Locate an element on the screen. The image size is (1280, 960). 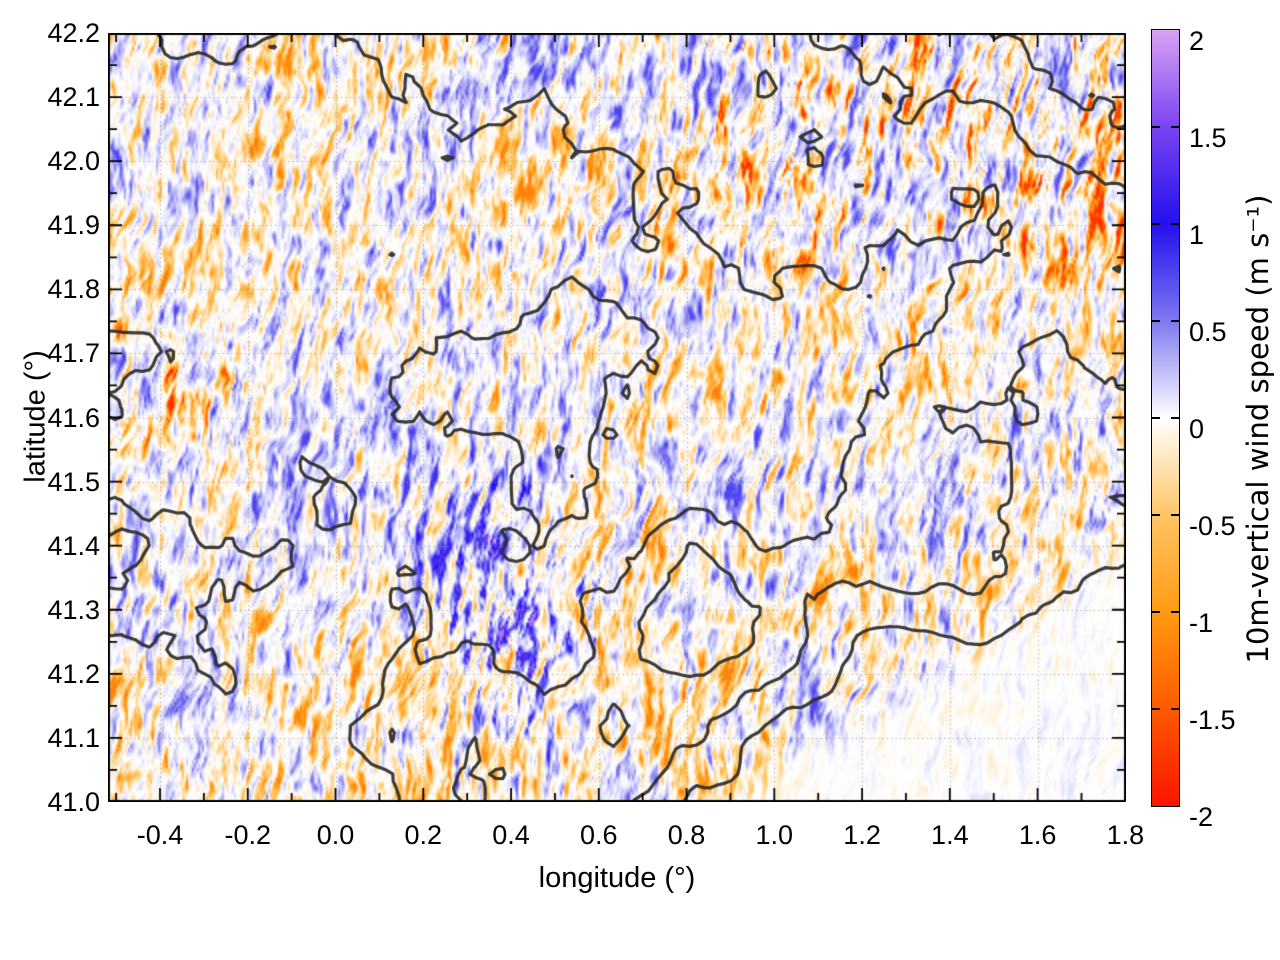
y-tick-label: 42.0 is located at coordinates (73, 161).